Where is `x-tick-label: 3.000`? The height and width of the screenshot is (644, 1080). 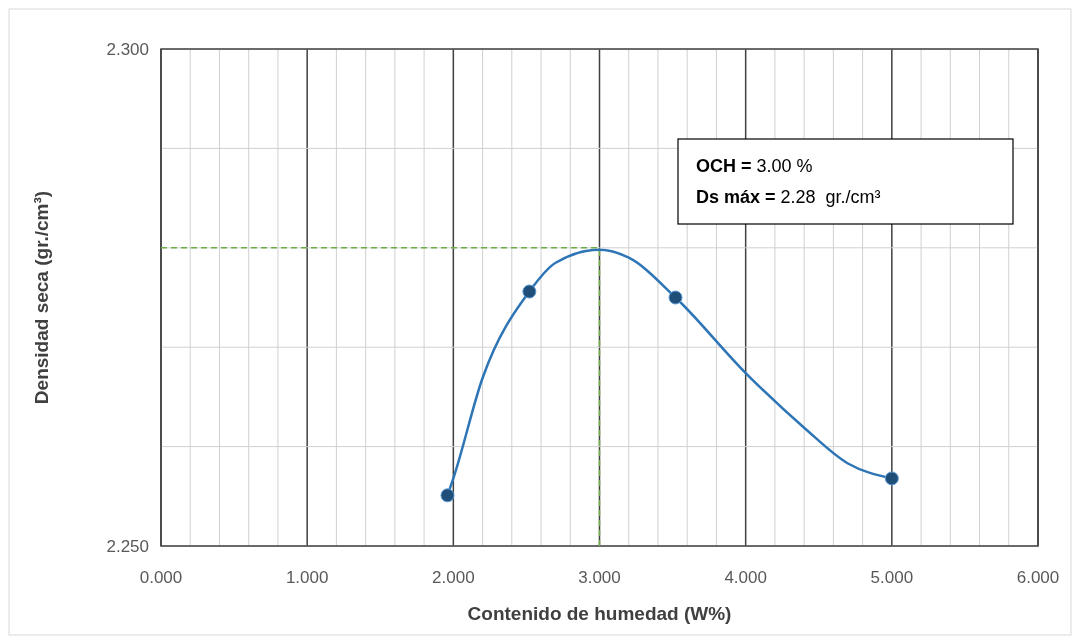
x-tick-label: 3.000 is located at coordinates (599, 577).